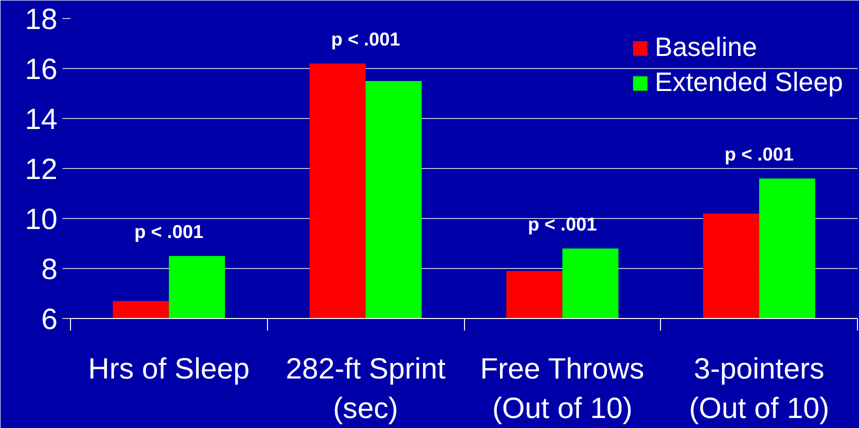  Describe the element at coordinates (49, 269) in the screenshot. I see `y-tick-label: 8` at that location.